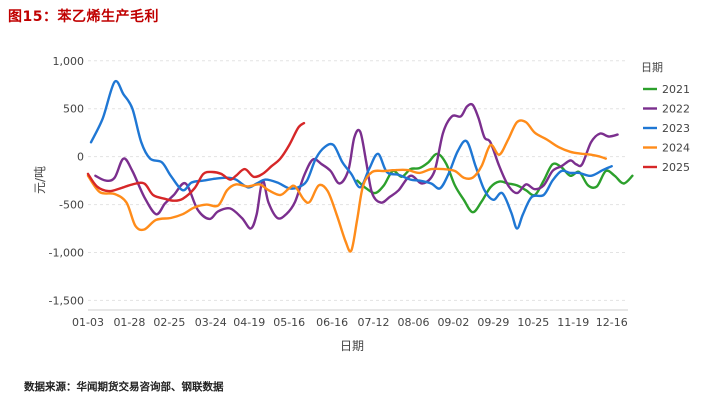 The width and height of the screenshot is (701, 404). I want to click on x-tick-label: 08-06, so click(413, 322).